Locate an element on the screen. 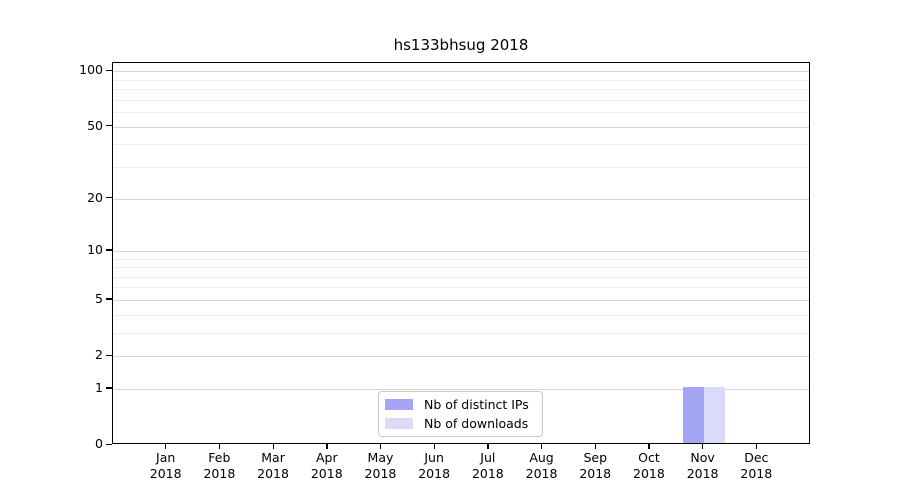  x-tick-month: Feb is located at coordinates (219, 457).